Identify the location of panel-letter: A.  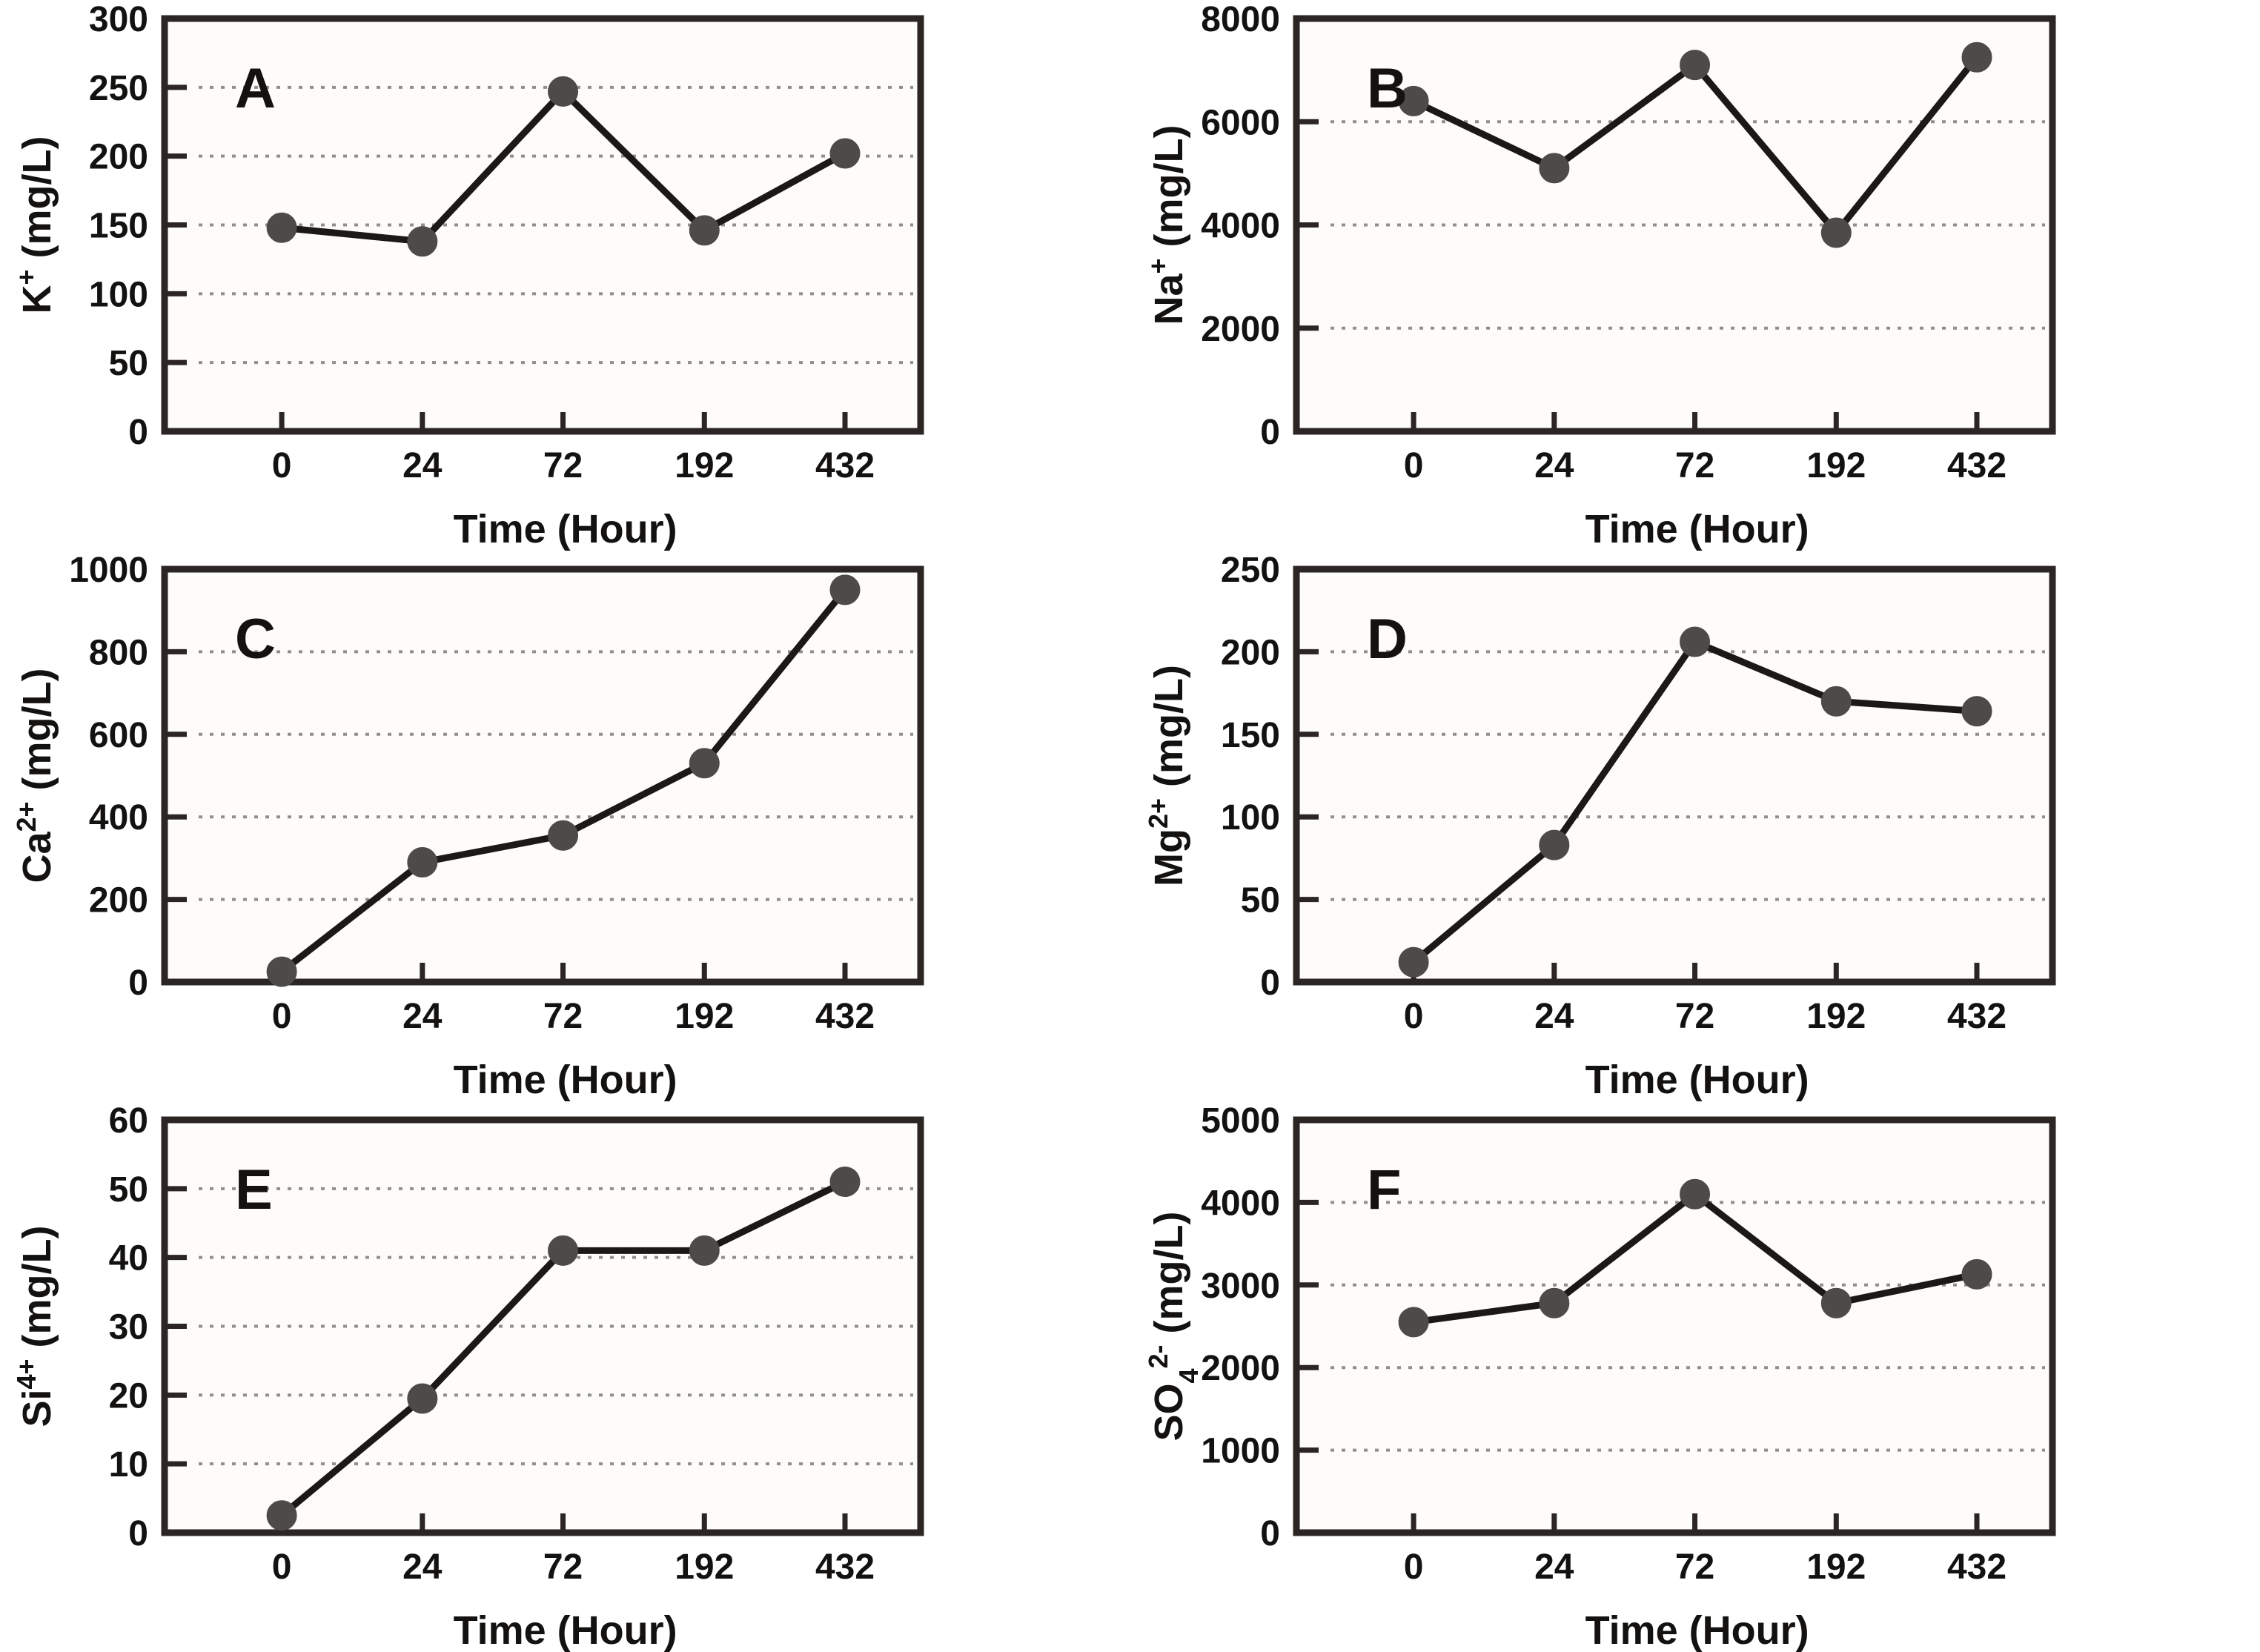
(256, 88).